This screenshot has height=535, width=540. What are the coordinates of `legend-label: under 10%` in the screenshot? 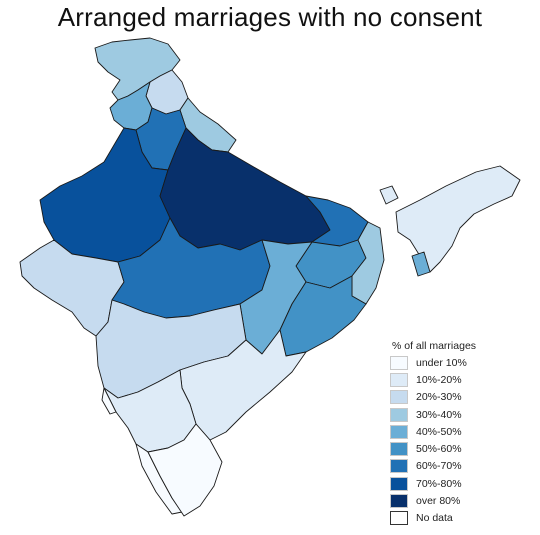 It's located at (441, 362).